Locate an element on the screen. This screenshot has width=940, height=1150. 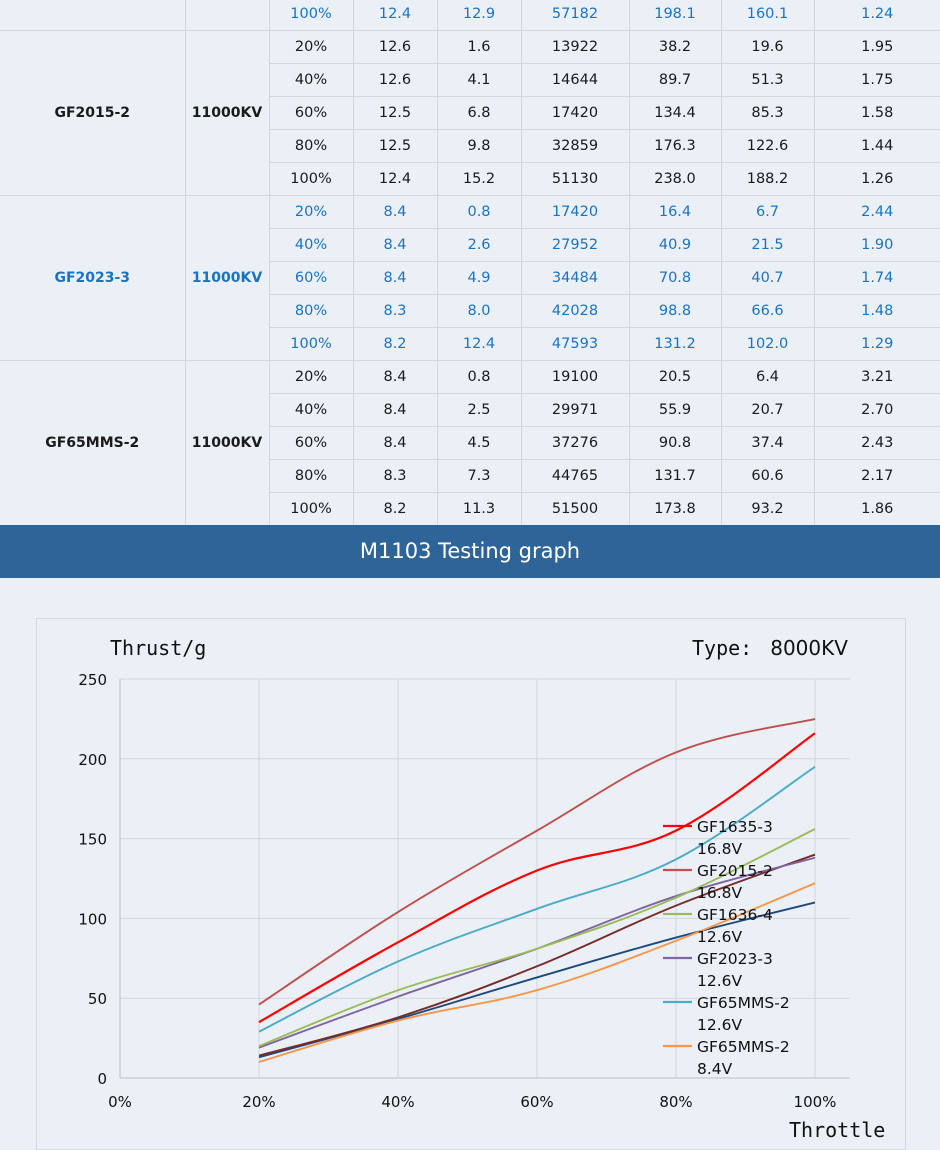
current-cell: 4.9 is located at coordinates (479, 278).